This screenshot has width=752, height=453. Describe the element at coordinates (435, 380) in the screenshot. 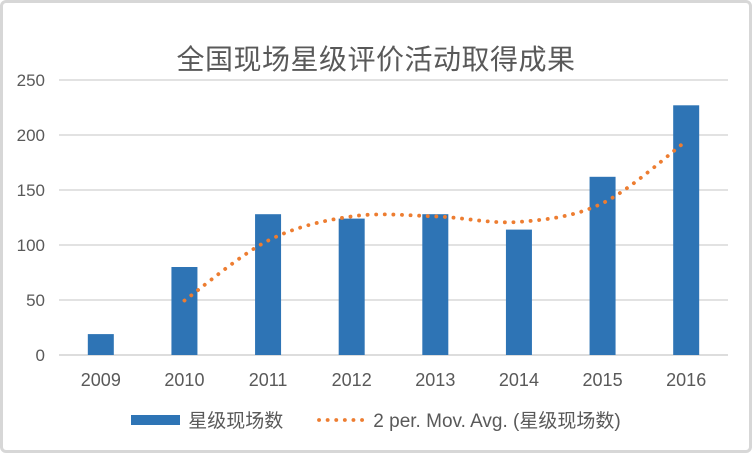

I see `x-tick-label: 2013` at that location.